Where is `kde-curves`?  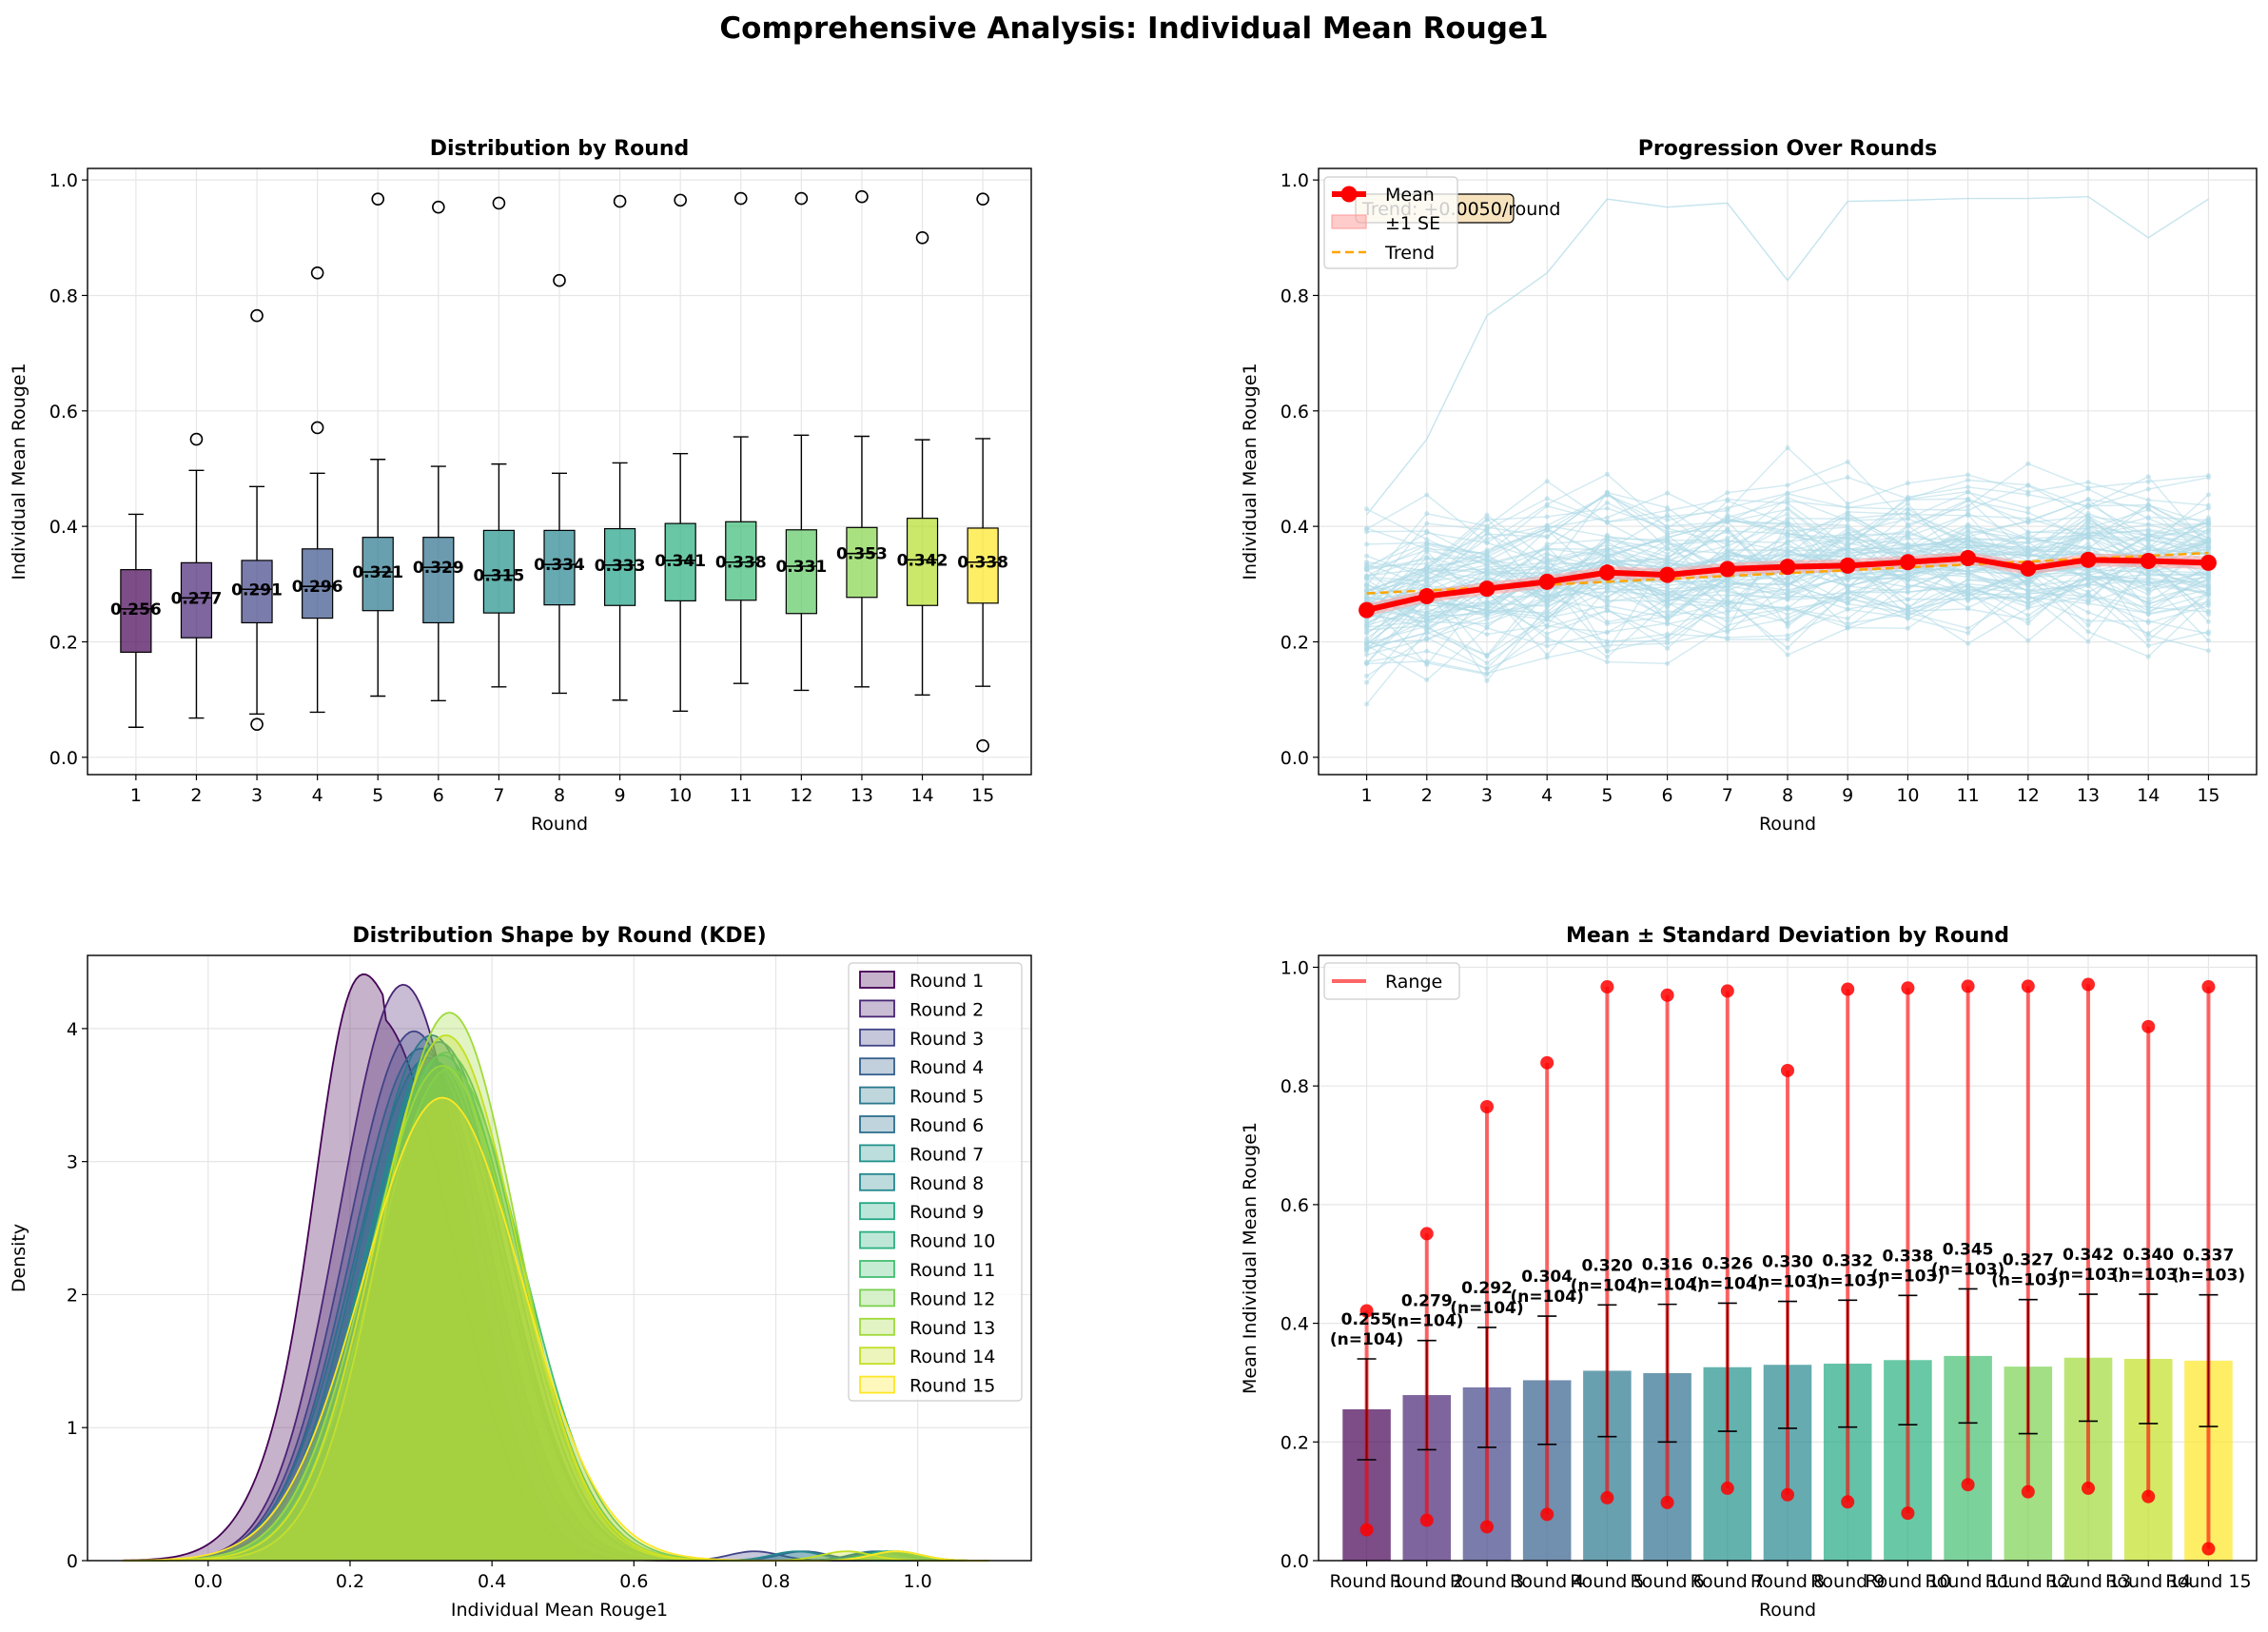 kde-curves is located at coordinates (556, 1267).